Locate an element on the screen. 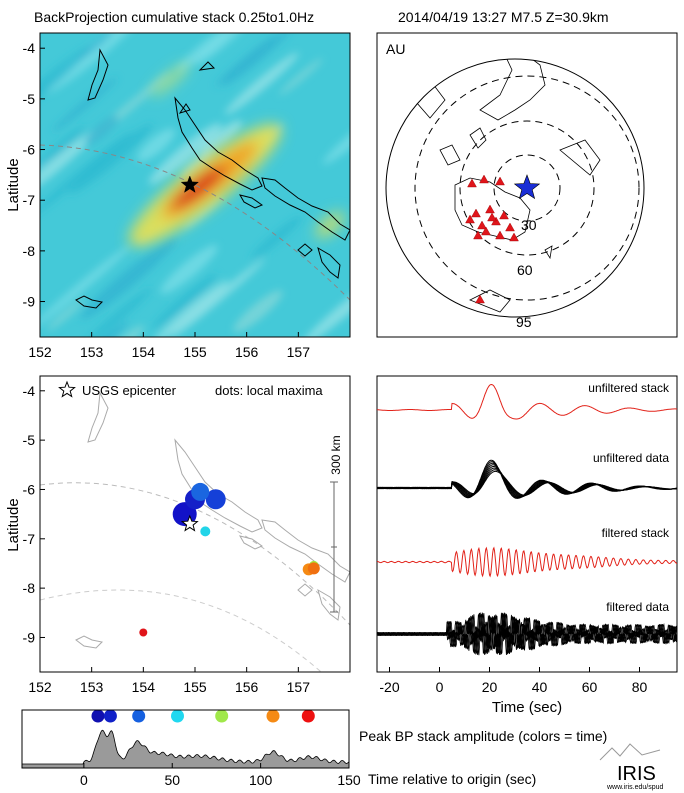 The height and width of the screenshot is (793, 684). dashed-contour is located at coordinates (195, 222).